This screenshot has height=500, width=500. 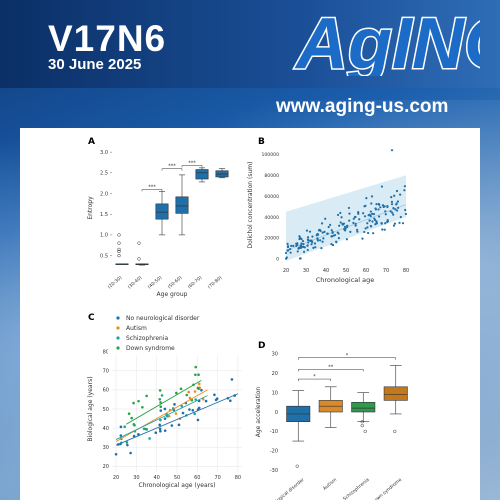 What do you see at coordinates (387, 41) in the screenshot?
I see `aging-logo: AgING` at bounding box center [387, 41].